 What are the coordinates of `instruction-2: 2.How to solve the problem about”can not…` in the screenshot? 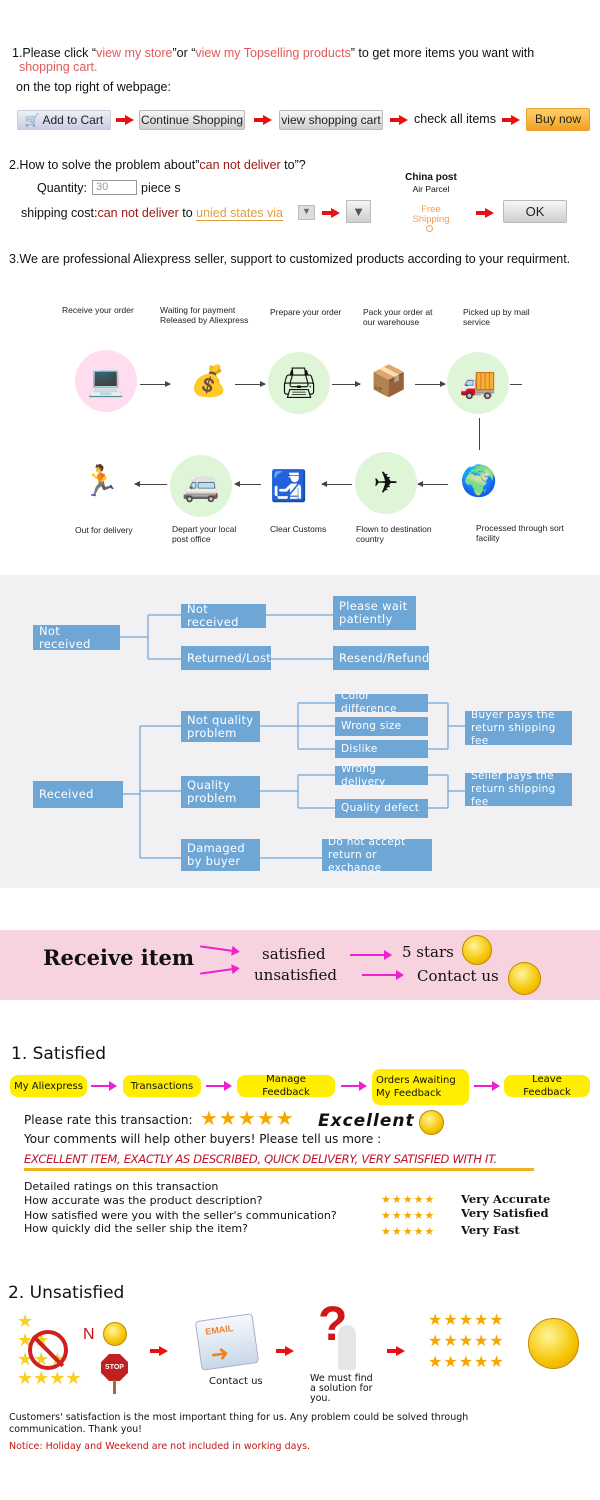 It's located at (157, 165).